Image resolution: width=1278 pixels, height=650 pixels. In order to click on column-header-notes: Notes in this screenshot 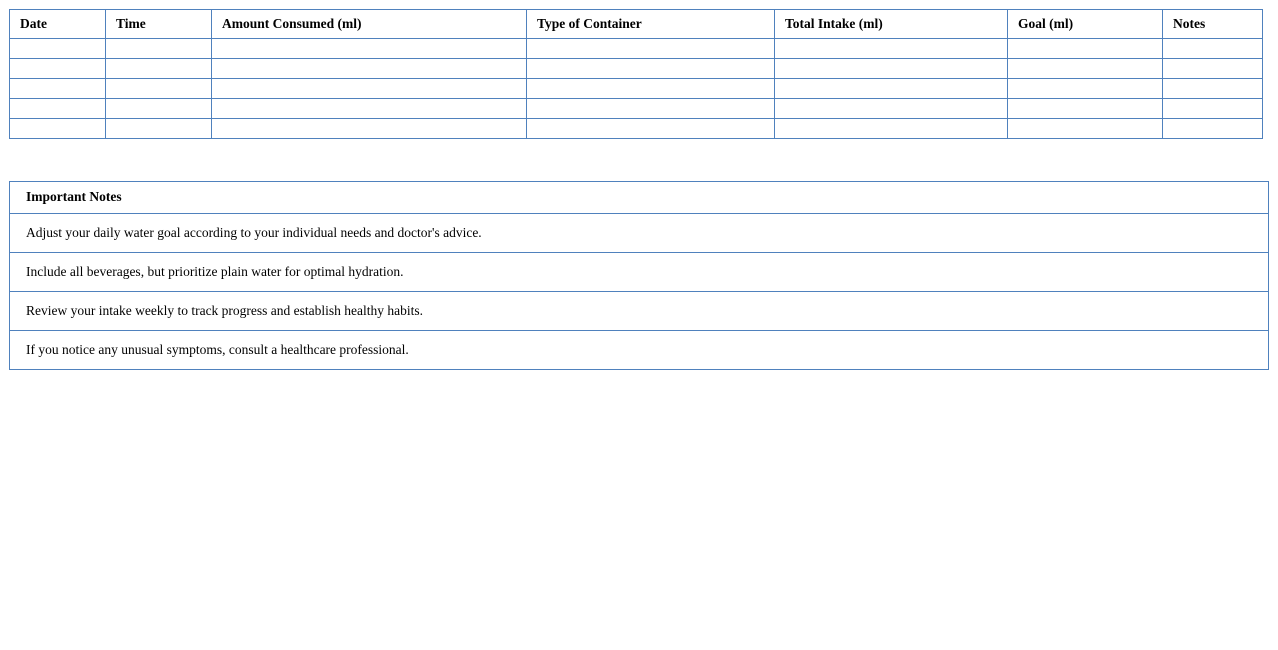, I will do `click(1212, 24)`.